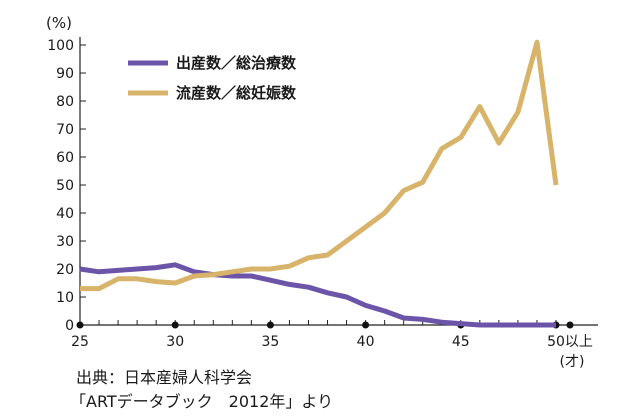 Image resolution: width=640 pixels, height=420 pixels. What do you see at coordinates (65, 74) in the screenshot?
I see `y-tick-label: 90` at bounding box center [65, 74].